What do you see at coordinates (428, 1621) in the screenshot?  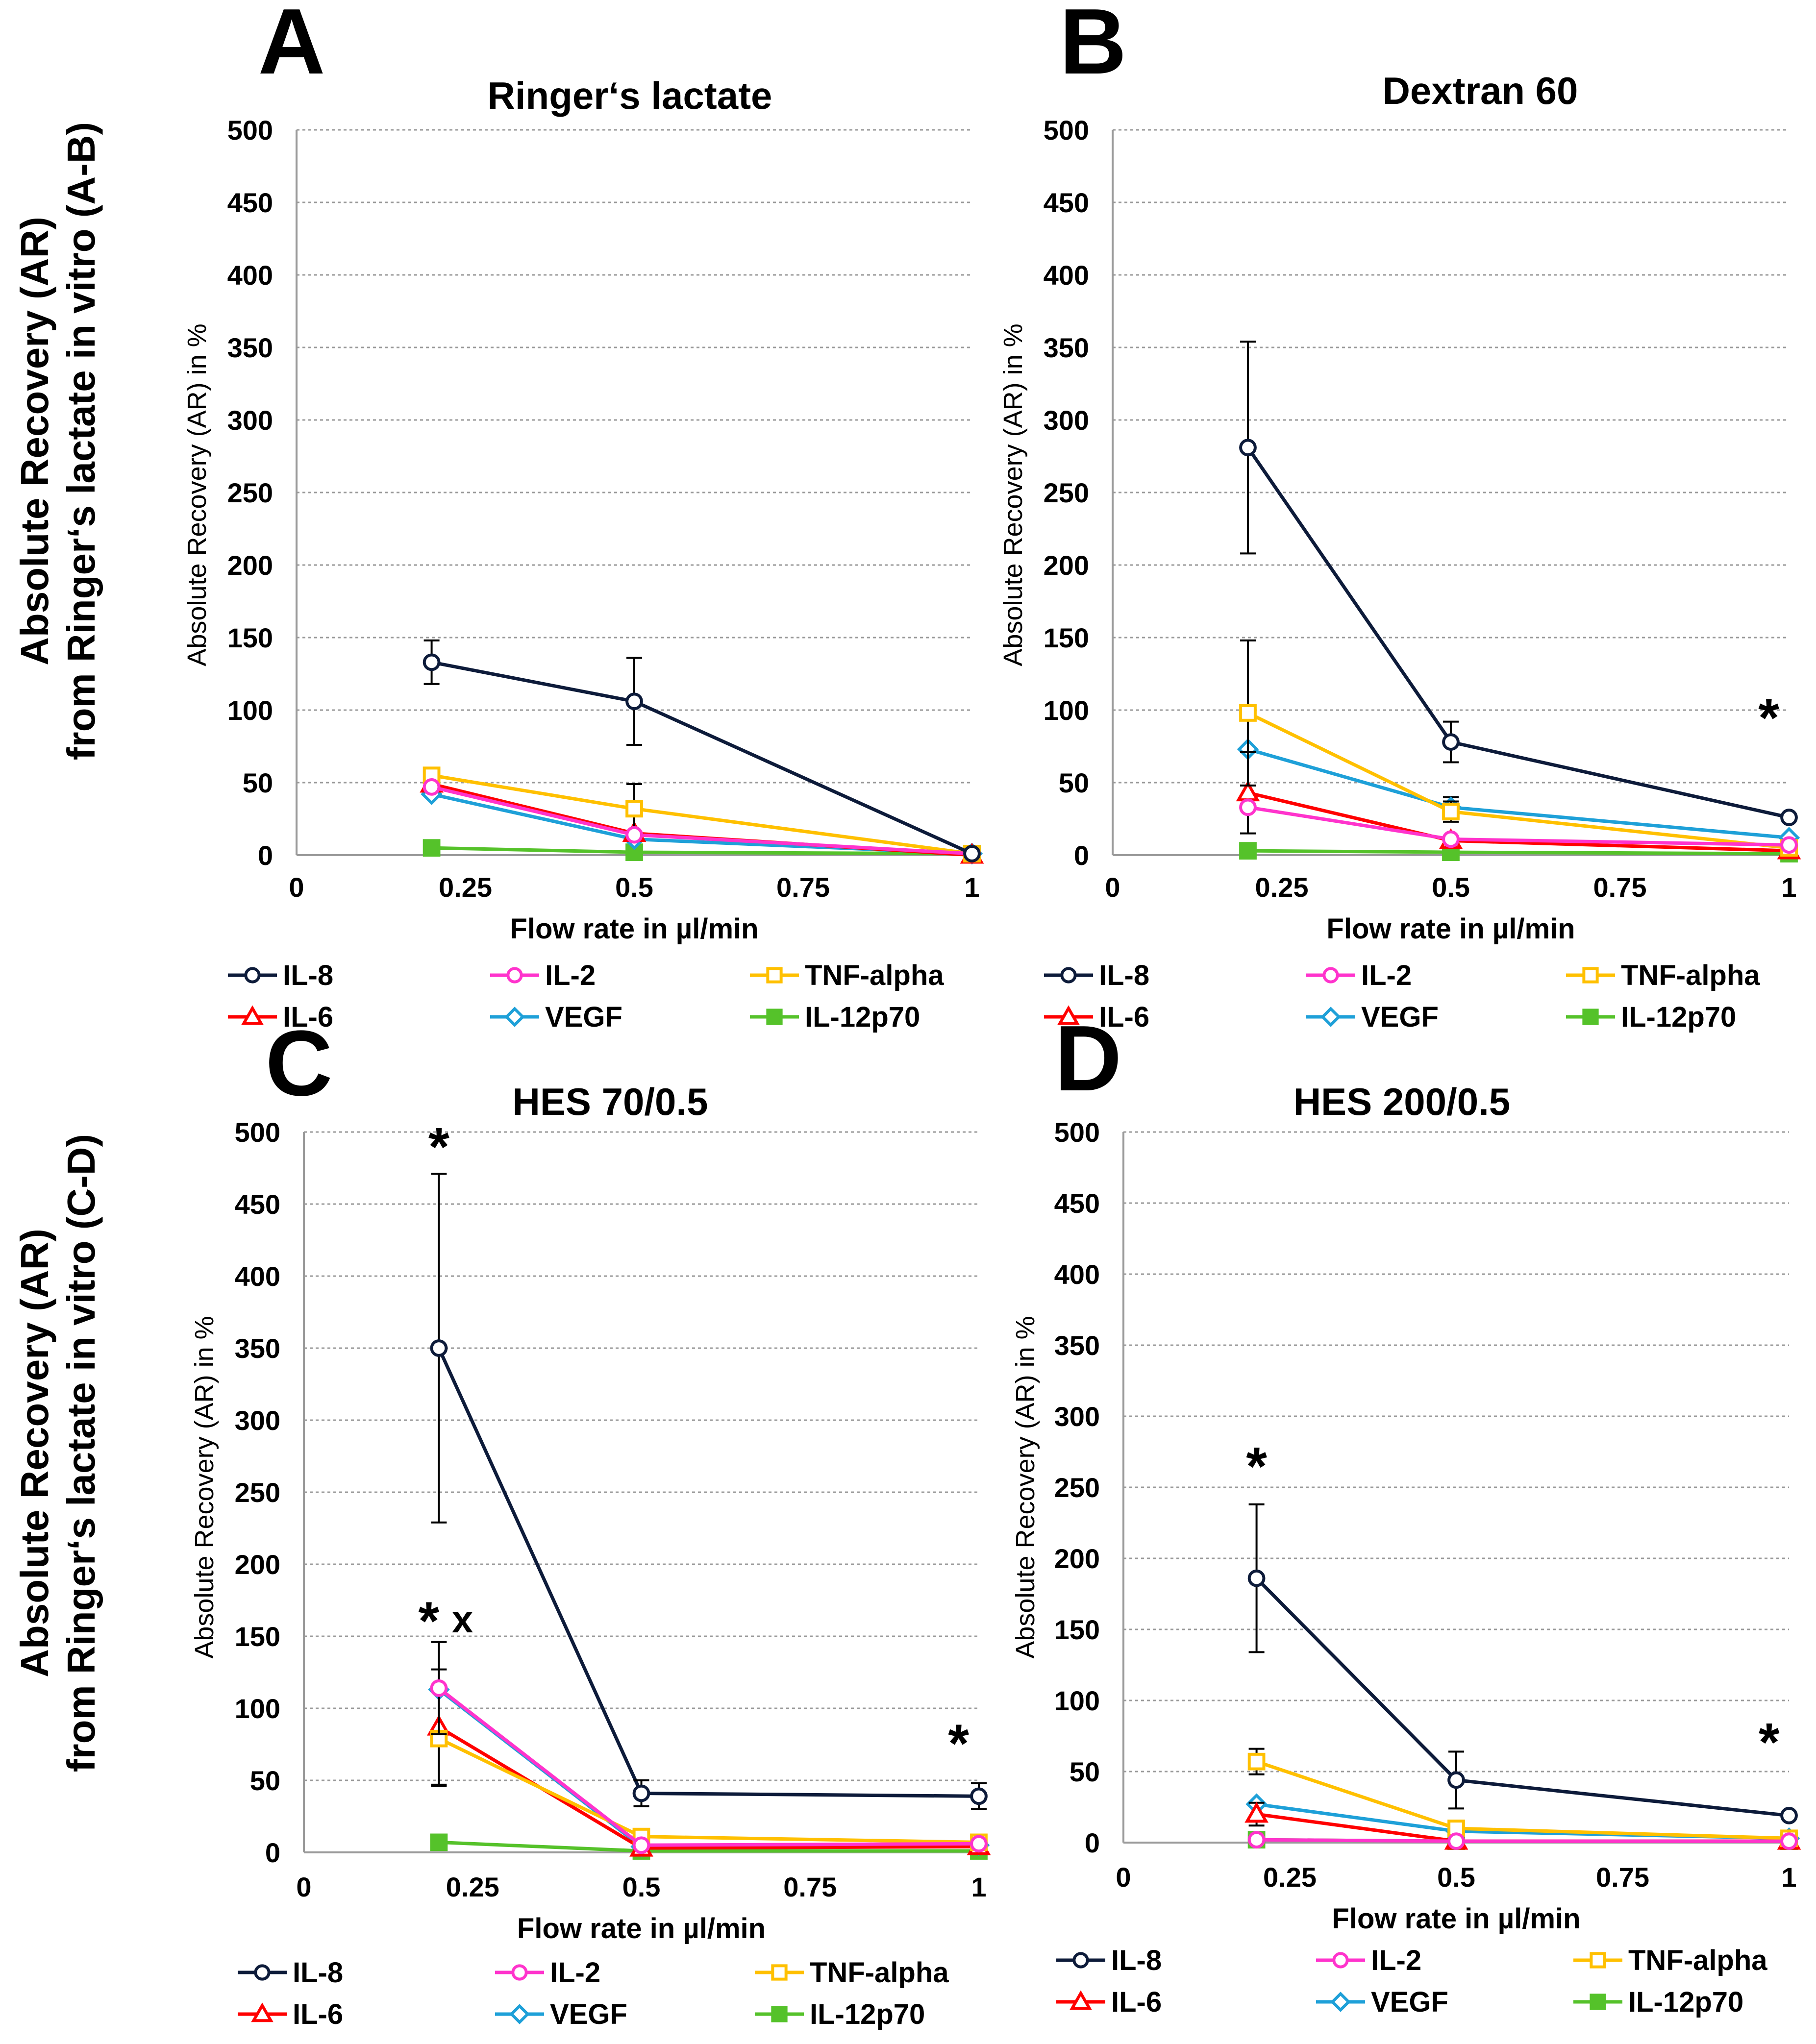 I see `annotation-marker: *` at bounding box center [428, 1621].